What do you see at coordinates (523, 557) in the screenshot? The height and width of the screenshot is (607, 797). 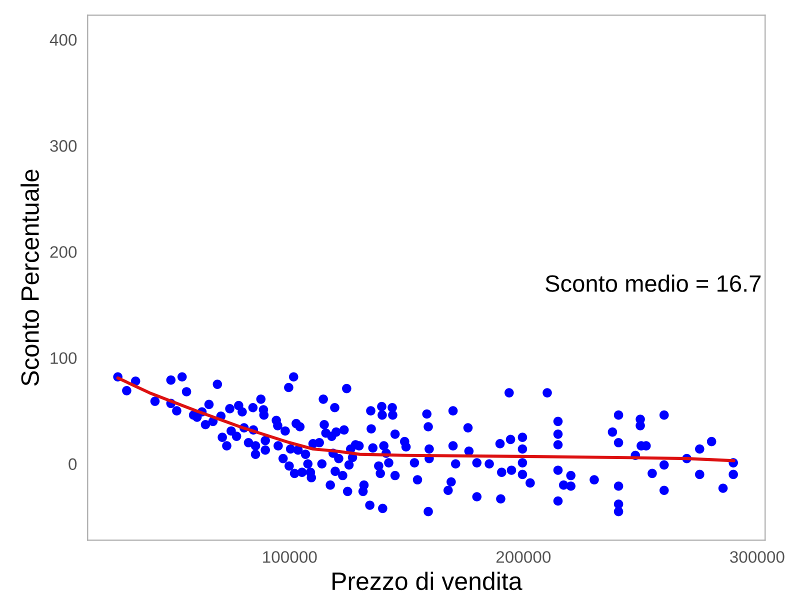 I see `x-tick-label: 200000` at bounding box center [523, 557].